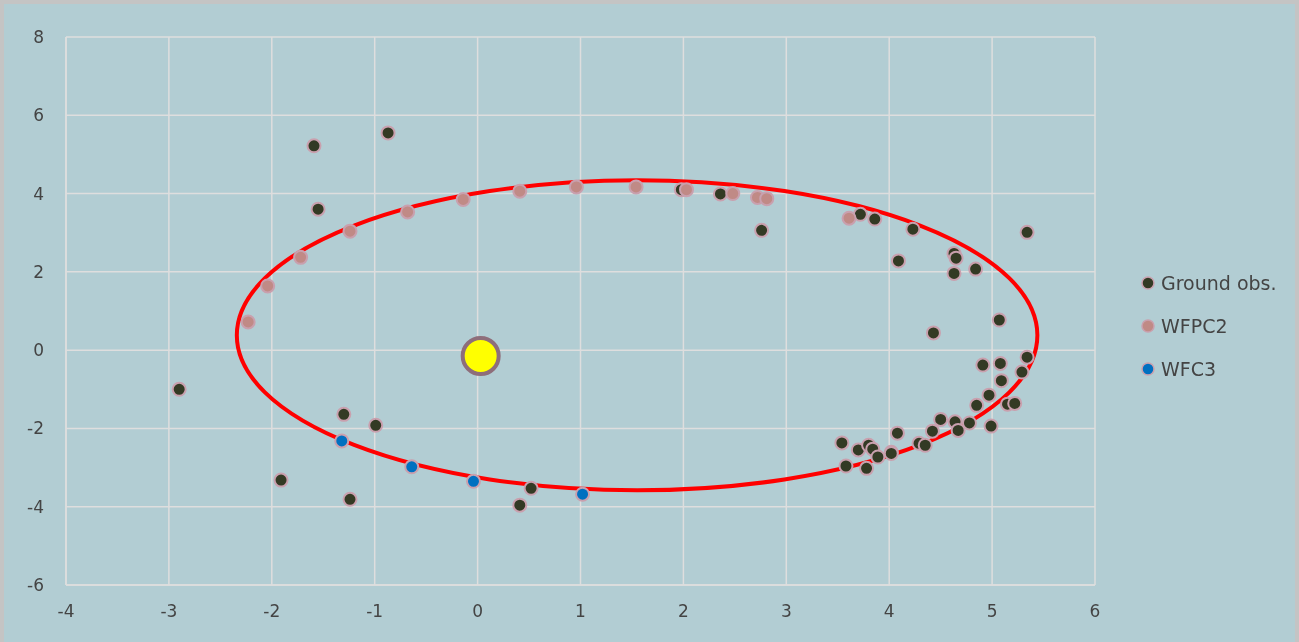  I want to click on legend-label: WFPC2, so click(1194, 326).